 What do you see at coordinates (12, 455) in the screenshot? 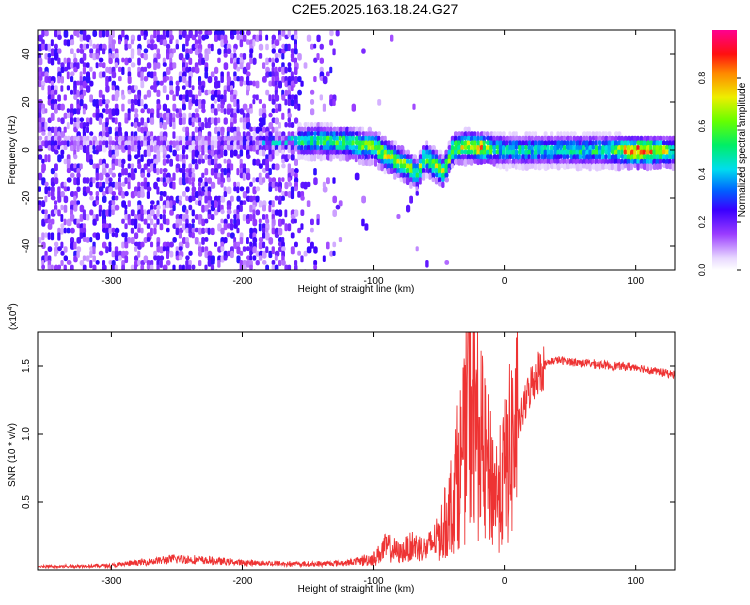
I see `snr-y-axis-label: SNR (10 * v/v)` at bounding box center [12, 455].